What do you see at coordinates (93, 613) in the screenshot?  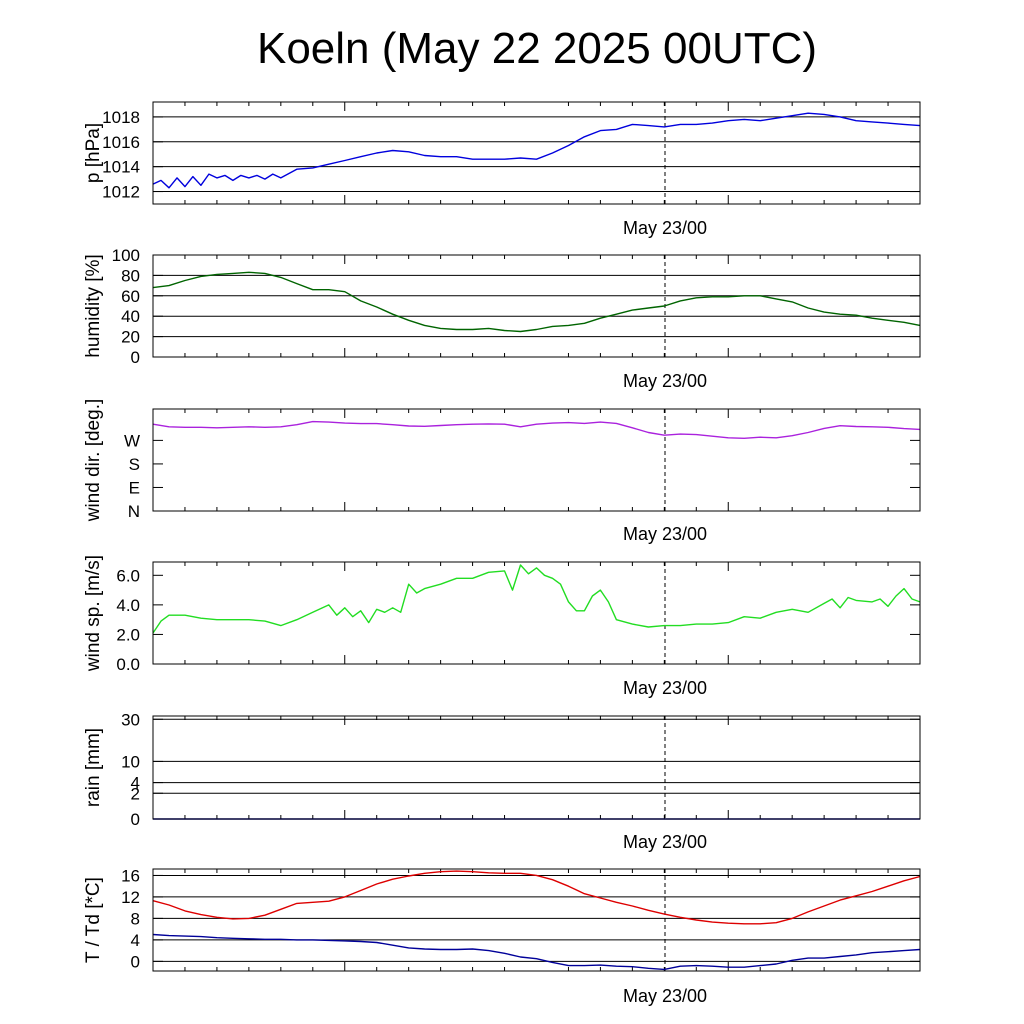 I see `y-axis-title: wind sp. [m/s]` at bounding box center [93, 613].